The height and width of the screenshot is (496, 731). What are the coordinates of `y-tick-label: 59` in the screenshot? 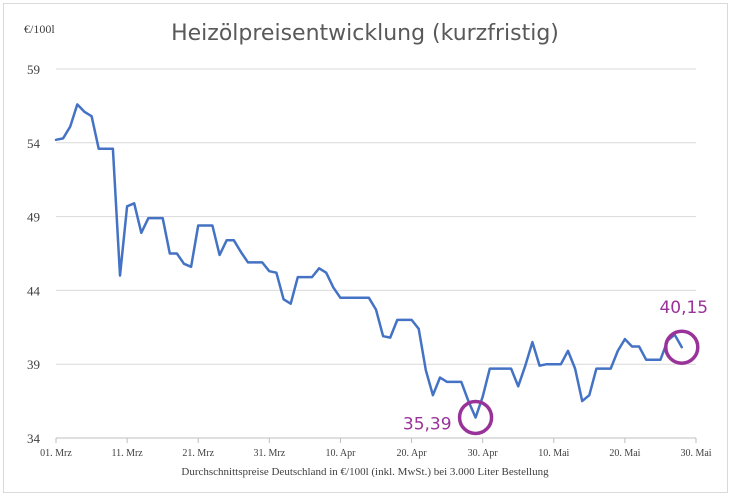 It's located at (33, 69).